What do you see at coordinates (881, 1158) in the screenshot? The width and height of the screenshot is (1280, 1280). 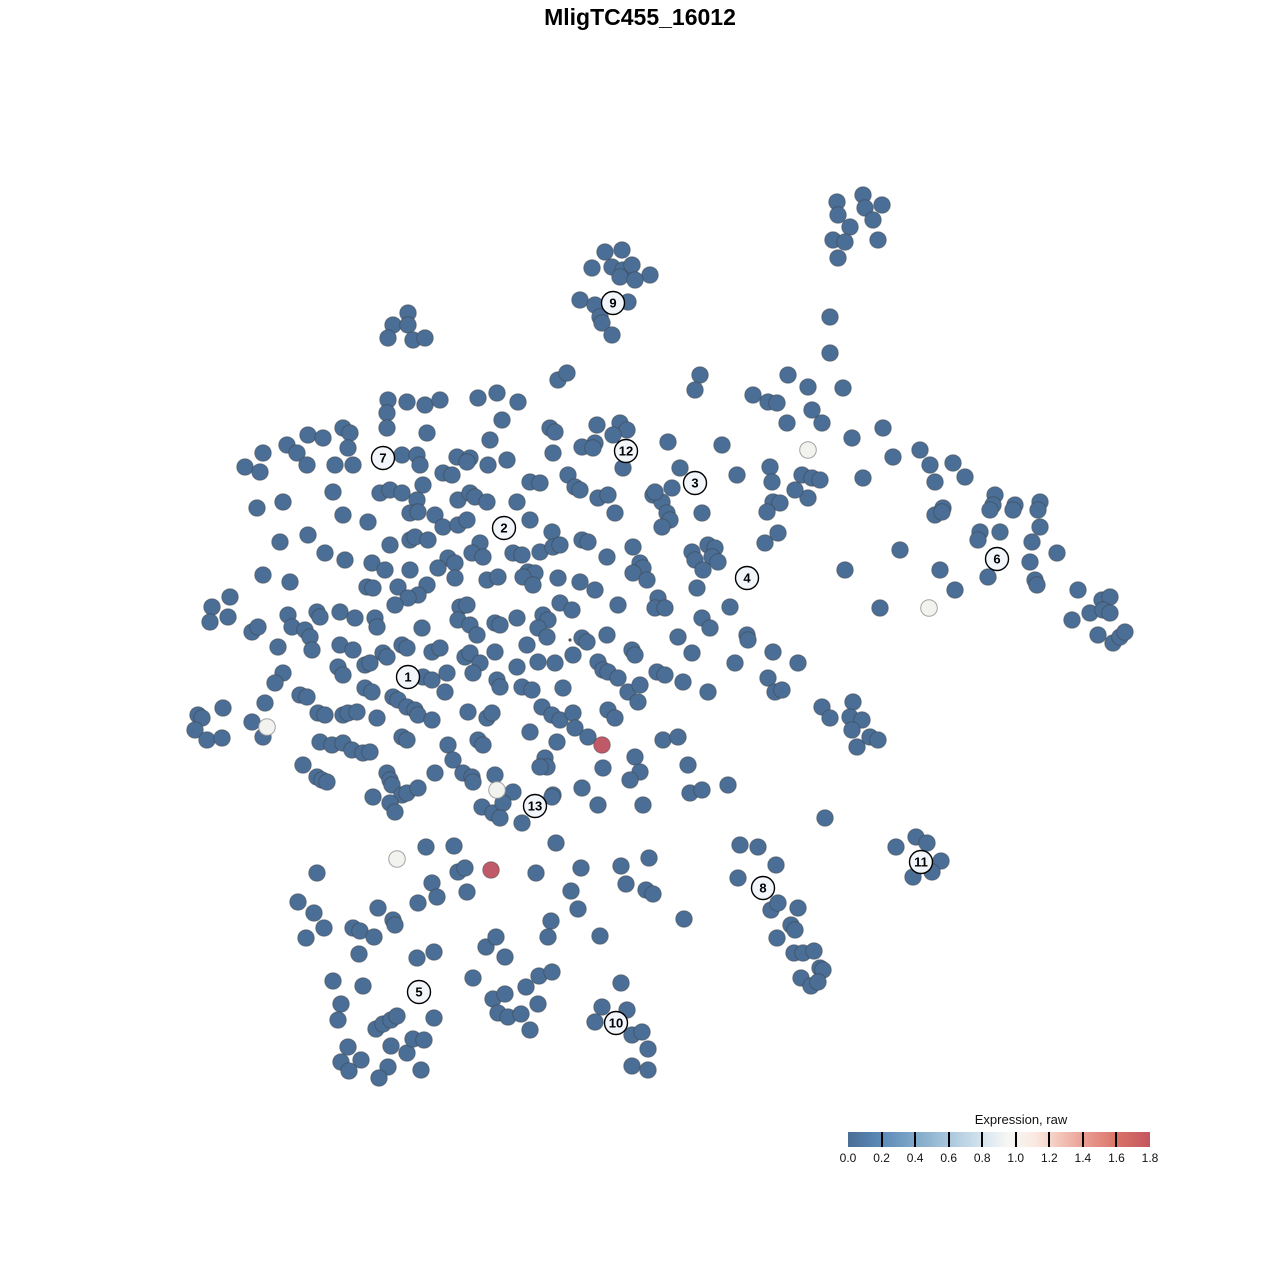 I see `legend-tick-label: 0.2` at bounding box center [881, 1158].